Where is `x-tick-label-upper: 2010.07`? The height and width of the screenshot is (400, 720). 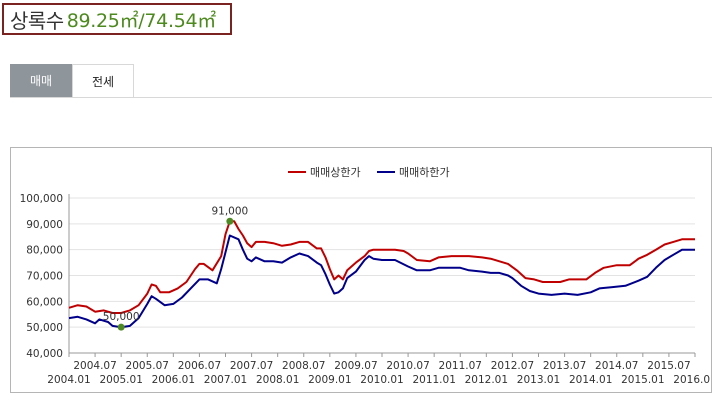
x-tick-label-upper: 2010.07 is located at coordinates (407, 366).